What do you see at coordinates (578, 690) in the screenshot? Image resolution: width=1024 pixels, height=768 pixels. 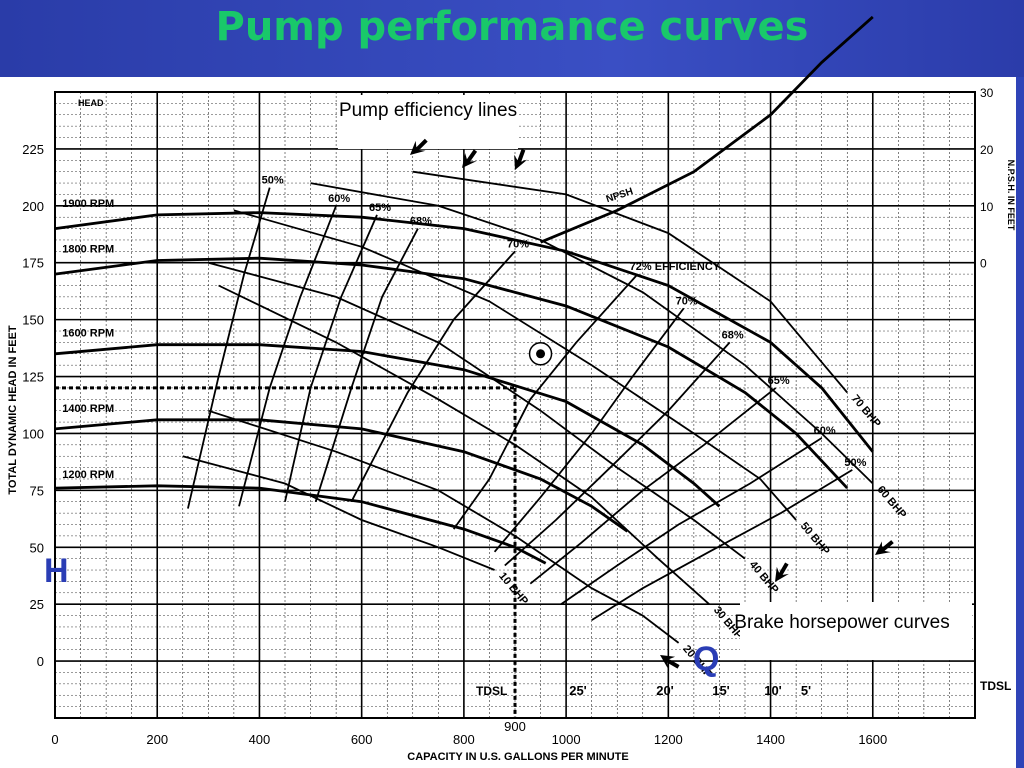 I see `tdsl-value: 25'` at bounding box center [578, 690].